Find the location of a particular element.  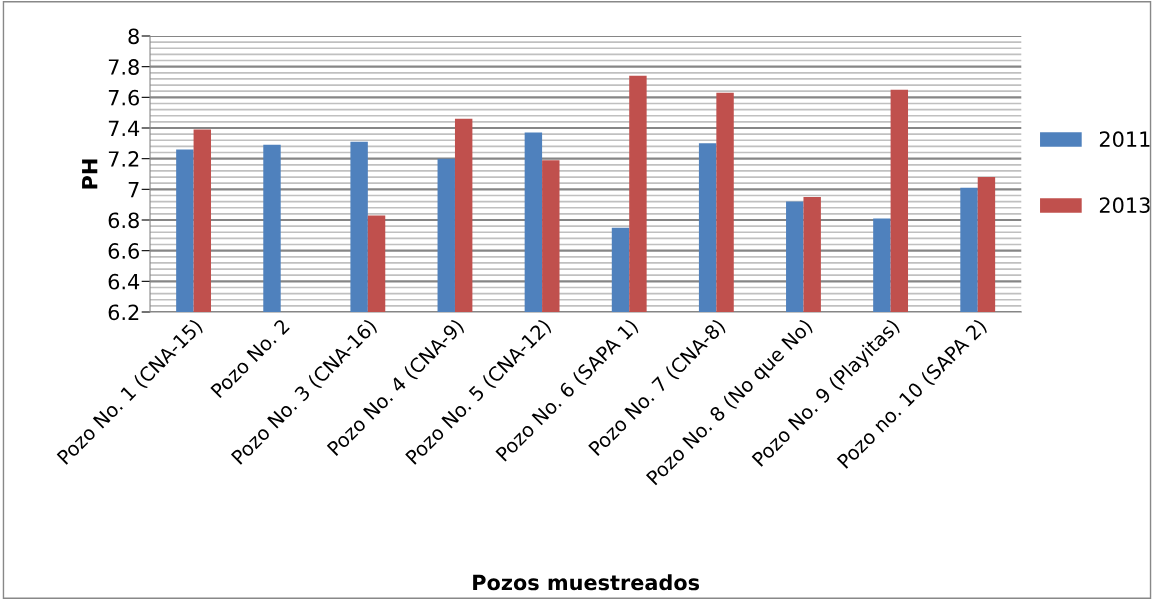

y-axis-title: PH is located at coordinates (90, 174).